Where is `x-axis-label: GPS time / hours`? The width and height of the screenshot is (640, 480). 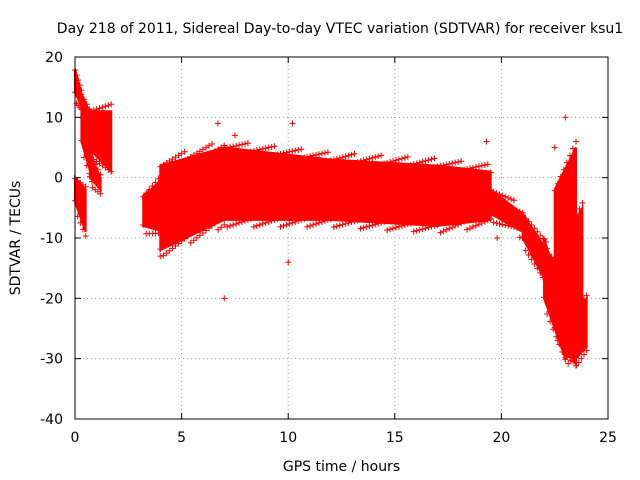
x-axis-label: GPS time / hours is located at coordinates (341, 467).